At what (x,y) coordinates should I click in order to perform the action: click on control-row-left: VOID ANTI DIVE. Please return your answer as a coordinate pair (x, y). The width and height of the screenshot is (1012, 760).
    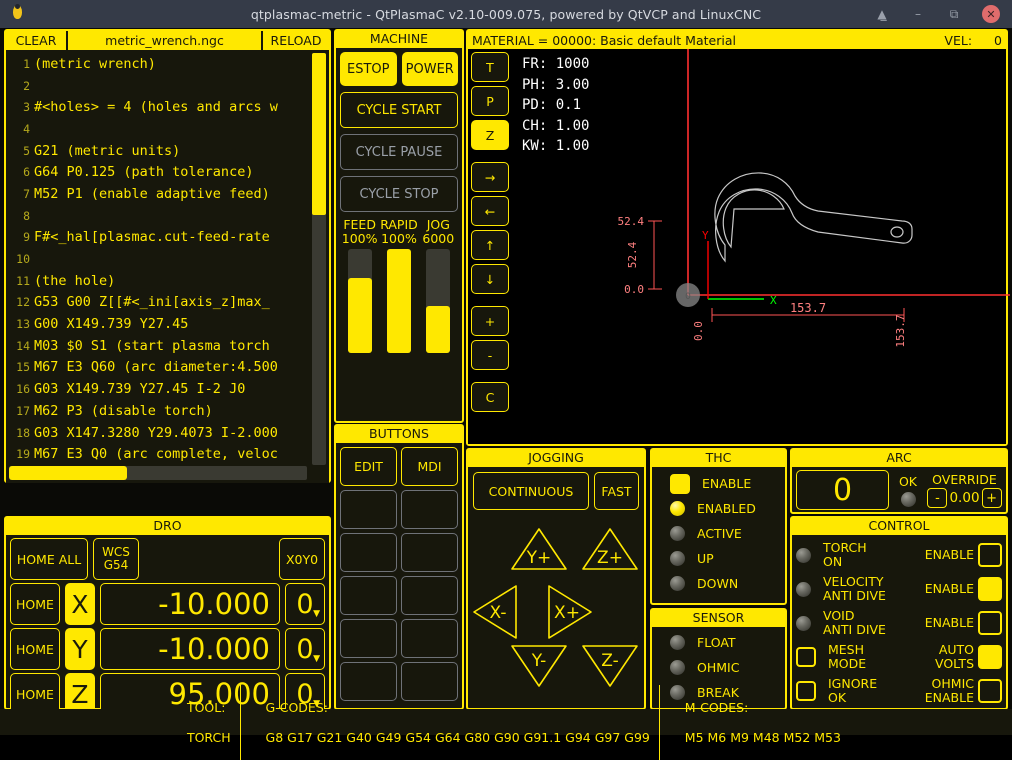
    Looking at the image, I should click on (860, 623).